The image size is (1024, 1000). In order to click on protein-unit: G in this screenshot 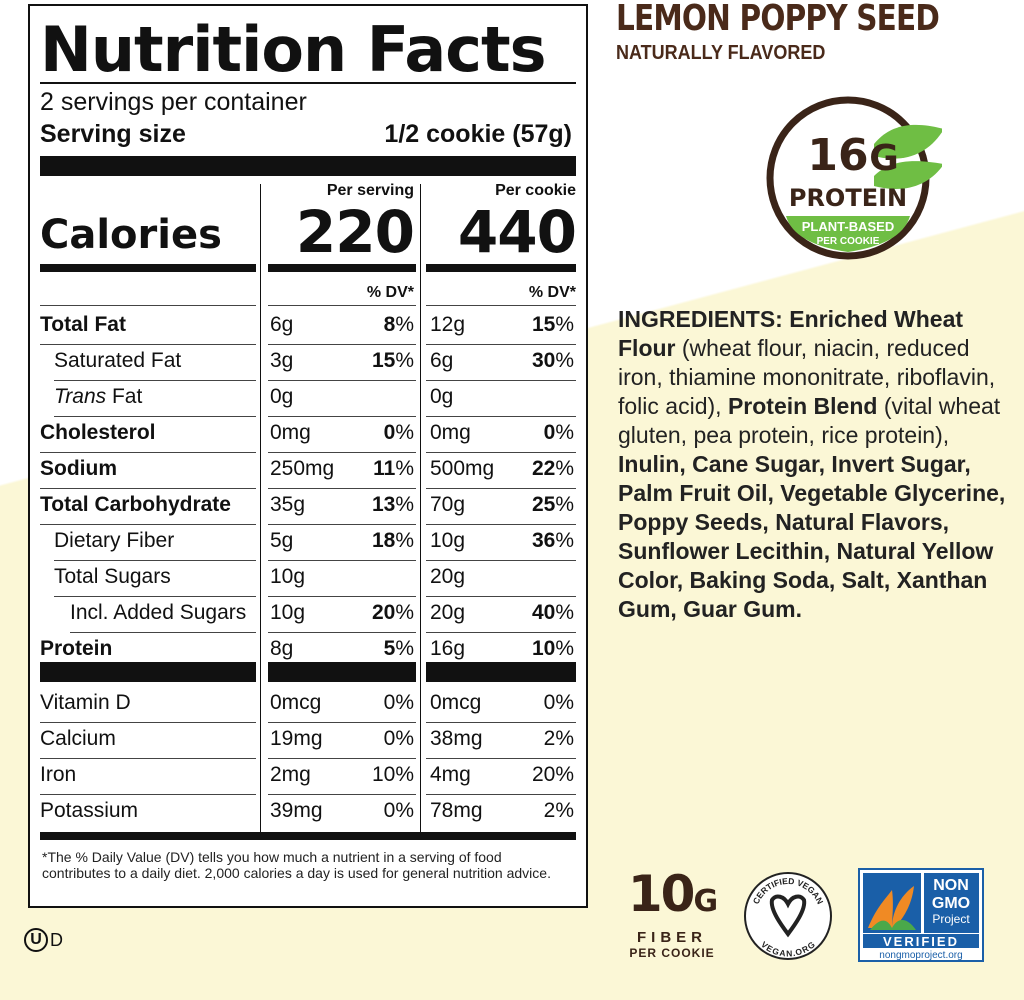, I will do `click(884, 158)`.